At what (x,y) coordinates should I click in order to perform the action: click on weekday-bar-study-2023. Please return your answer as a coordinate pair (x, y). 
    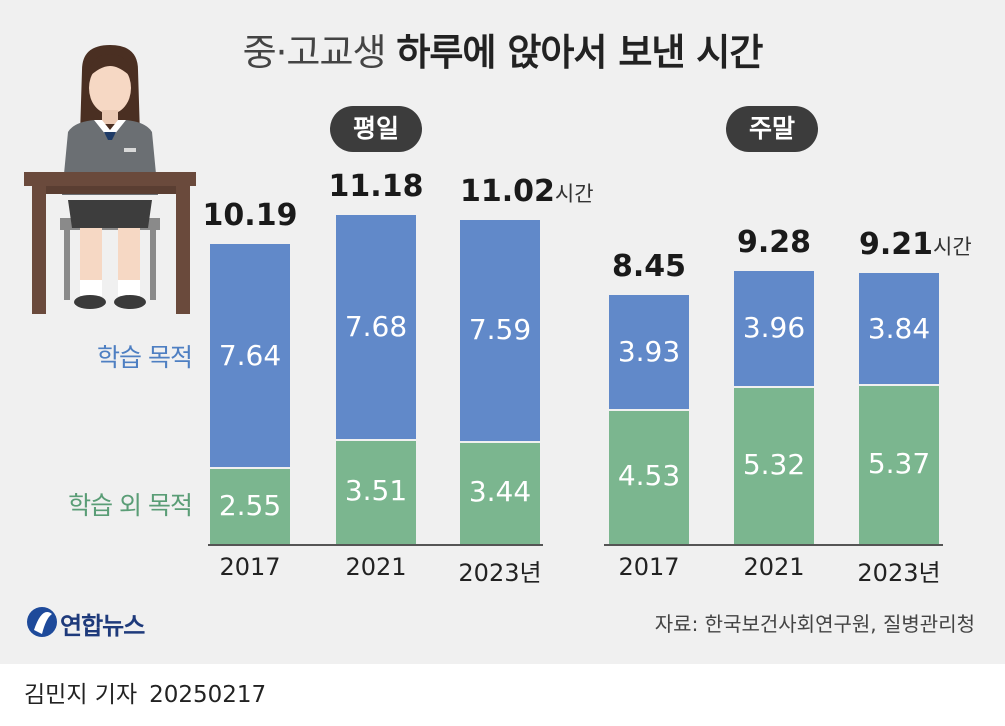
    Looking at the image, I should click on (500, 330).